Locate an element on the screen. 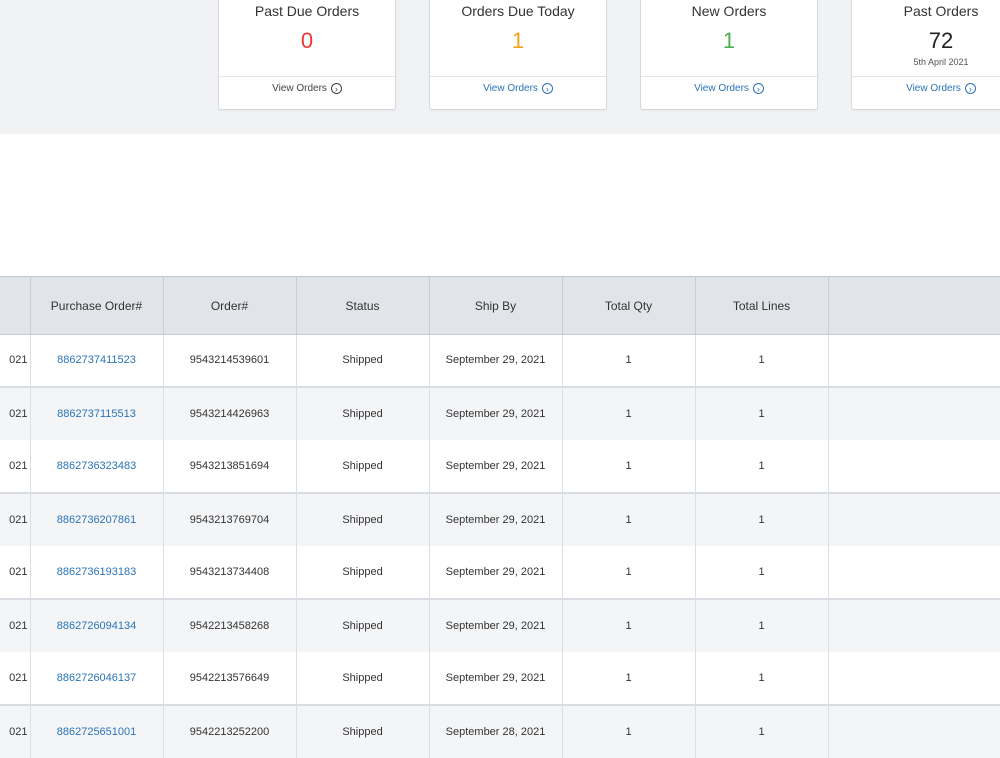 Image resolution: width=1000 pixels, height=758 pixels. column-header-status: Status is located at coordinates (362, 305).